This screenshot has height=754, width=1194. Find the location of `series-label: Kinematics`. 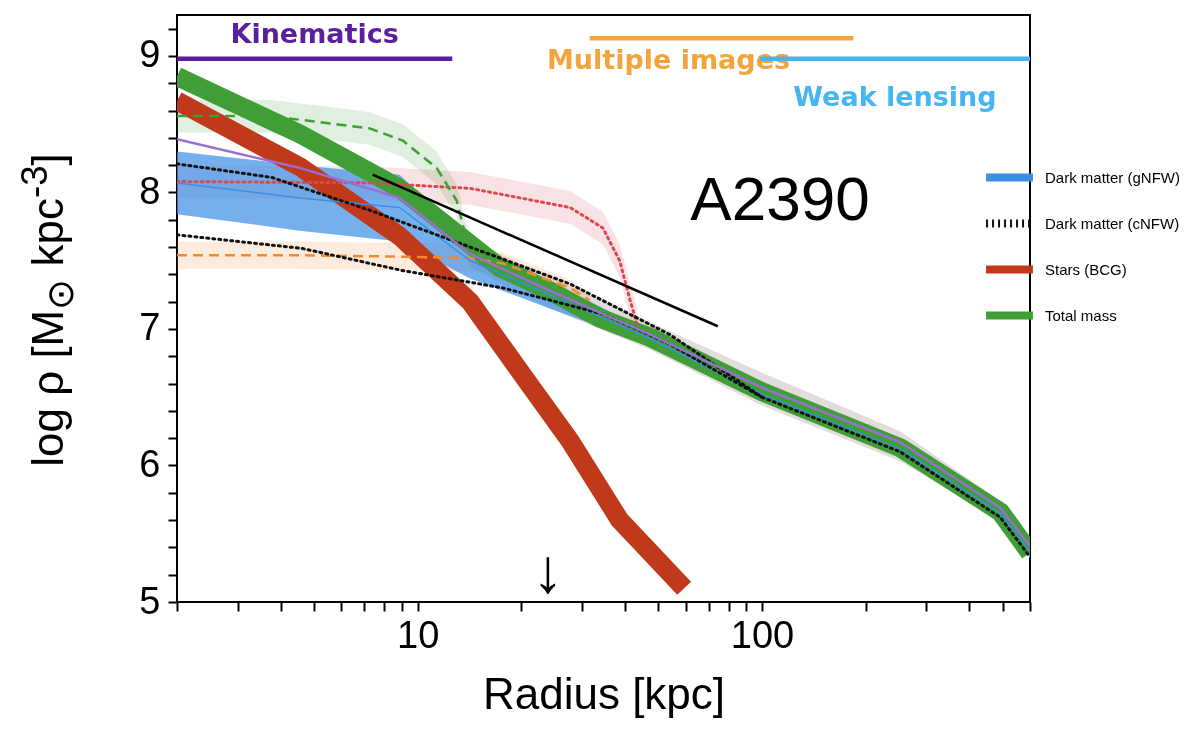

series-label: Kinematics is located at coordinates (314, 33).